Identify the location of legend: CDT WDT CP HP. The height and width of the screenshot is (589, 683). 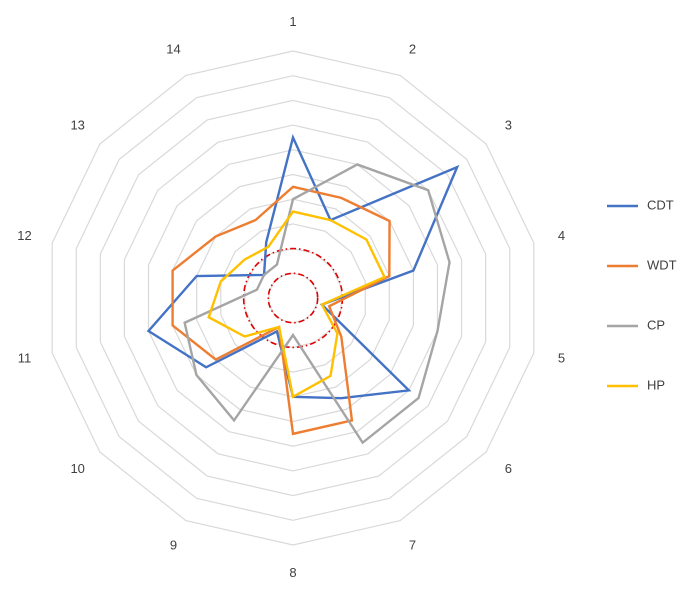
(642, 294).